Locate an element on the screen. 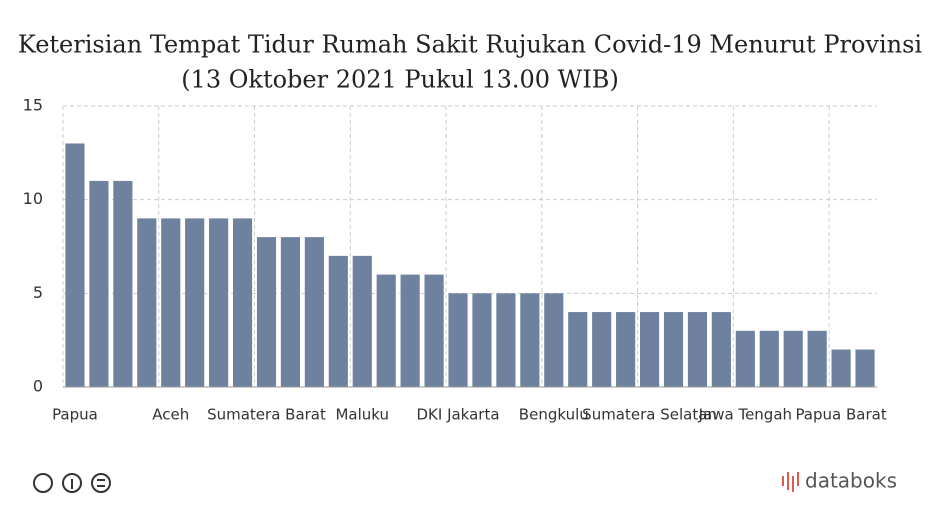 The image size is (930, 526). x-tick-label: Maluku is located at coordinates (362, 415).